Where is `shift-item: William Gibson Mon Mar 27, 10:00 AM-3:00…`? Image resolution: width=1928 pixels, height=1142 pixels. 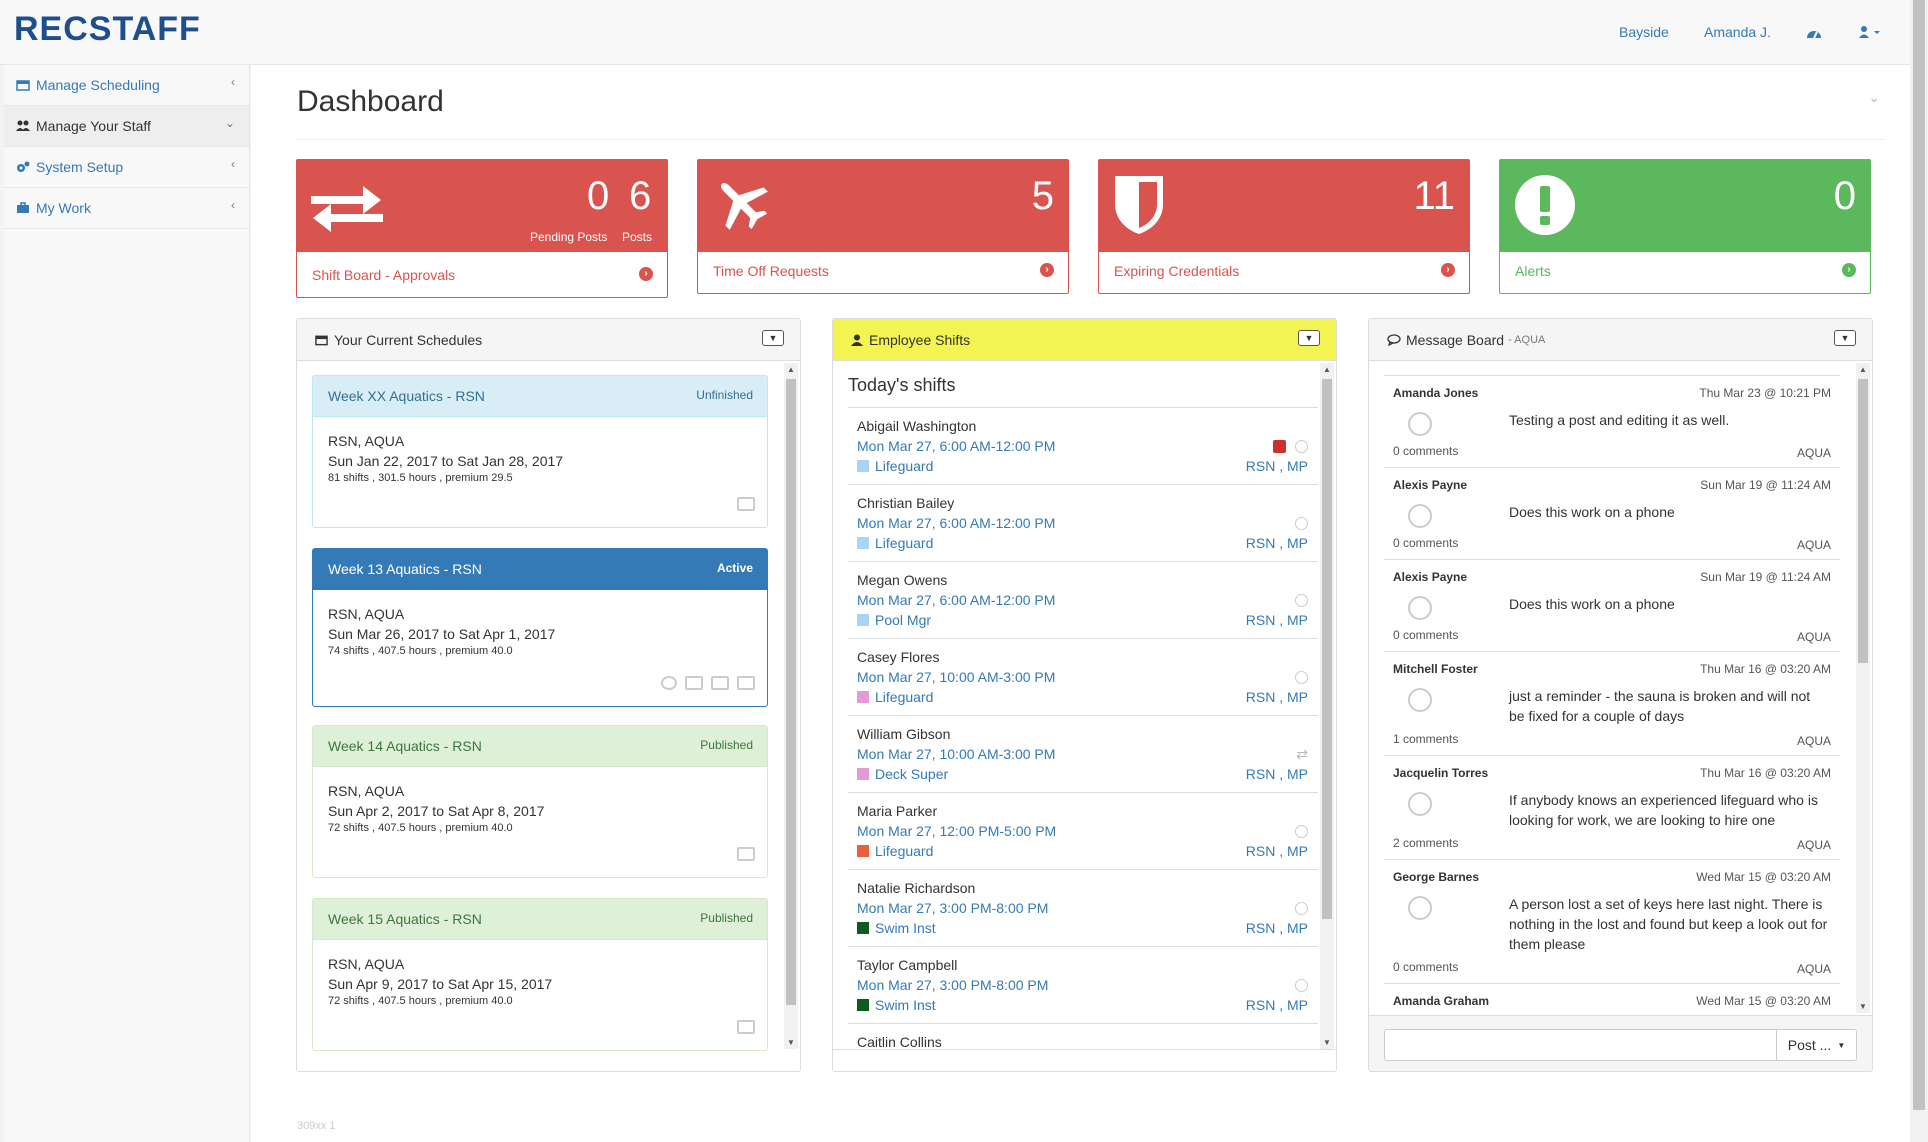 shift-item: William Gibson Mon Mar 27, 10:00 AM-3:00… is located at coordinates (1083, 753).